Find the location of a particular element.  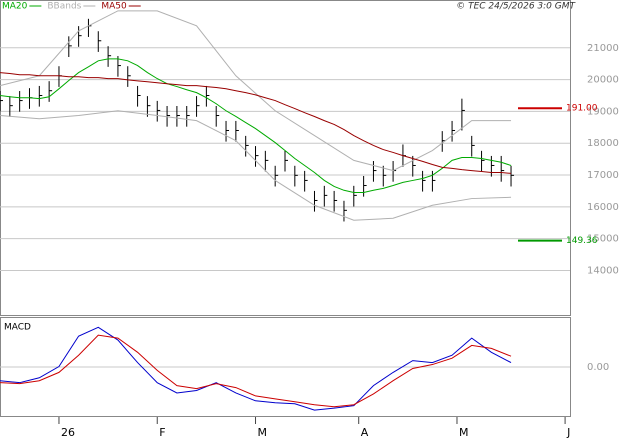

legend-label: MA50 is located at coordinates (114, 7).